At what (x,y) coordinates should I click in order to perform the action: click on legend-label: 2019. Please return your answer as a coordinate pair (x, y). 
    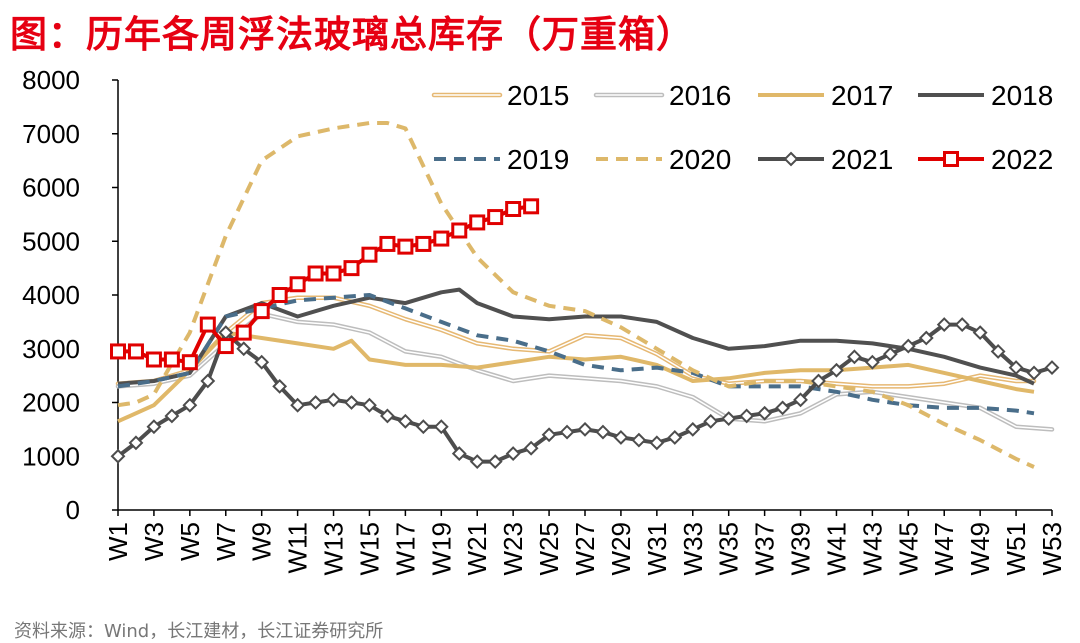
    Looking at the image, I should click on (538, 159).